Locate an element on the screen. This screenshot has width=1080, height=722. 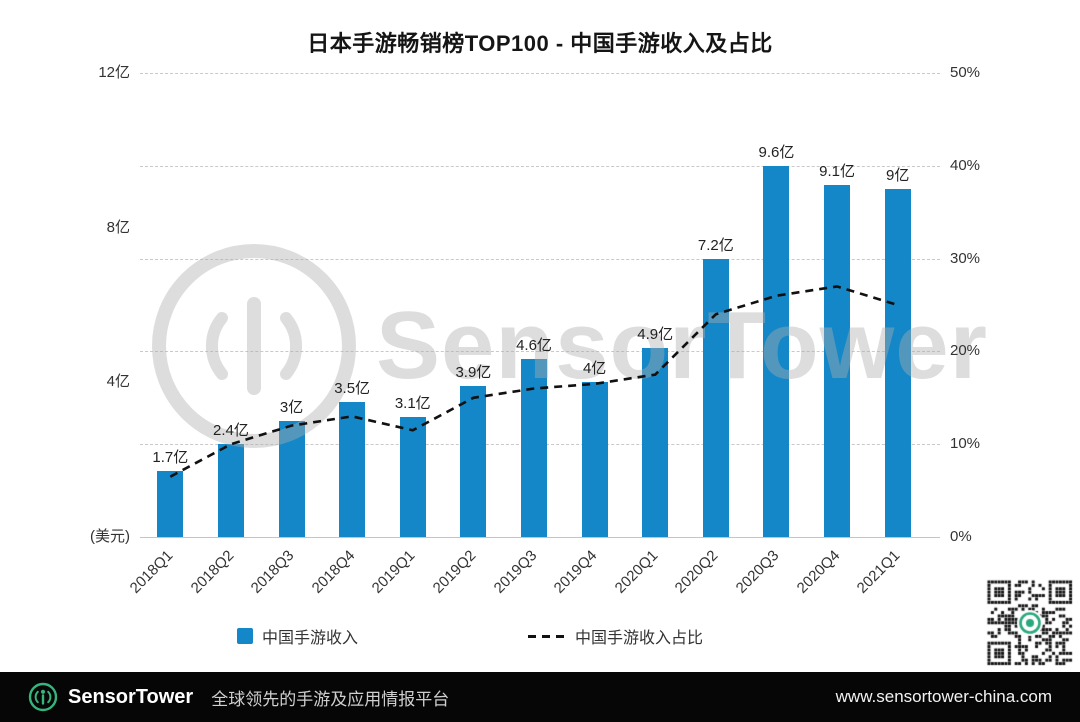
sensortower-watermark-logo-icon is located at coordinates (254, 346).